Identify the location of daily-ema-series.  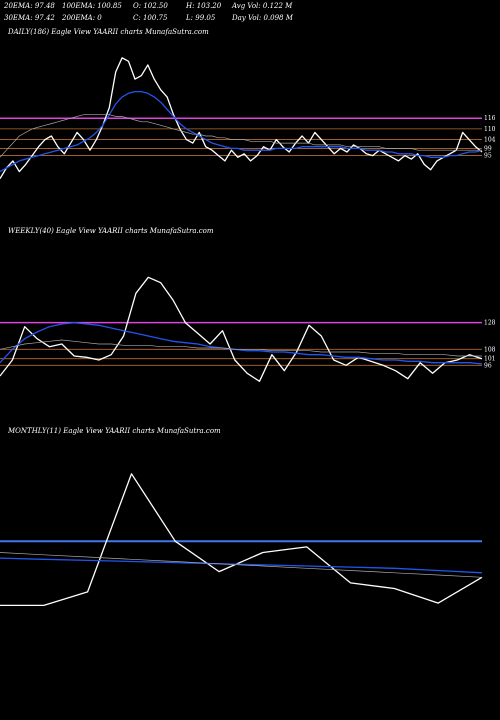
(241, 131).